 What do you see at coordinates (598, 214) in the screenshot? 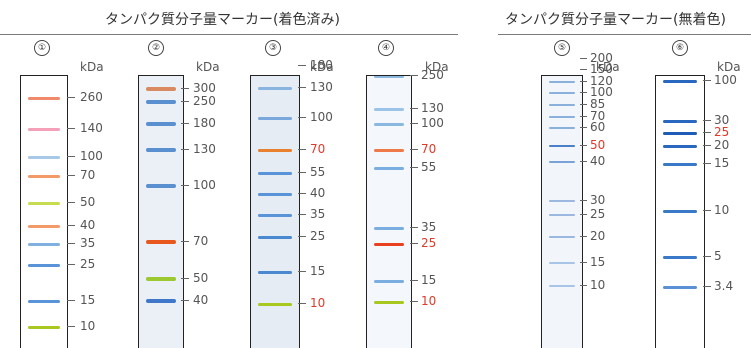
I see `mw-label-5-25: 25` at bounding box center [598, 214].